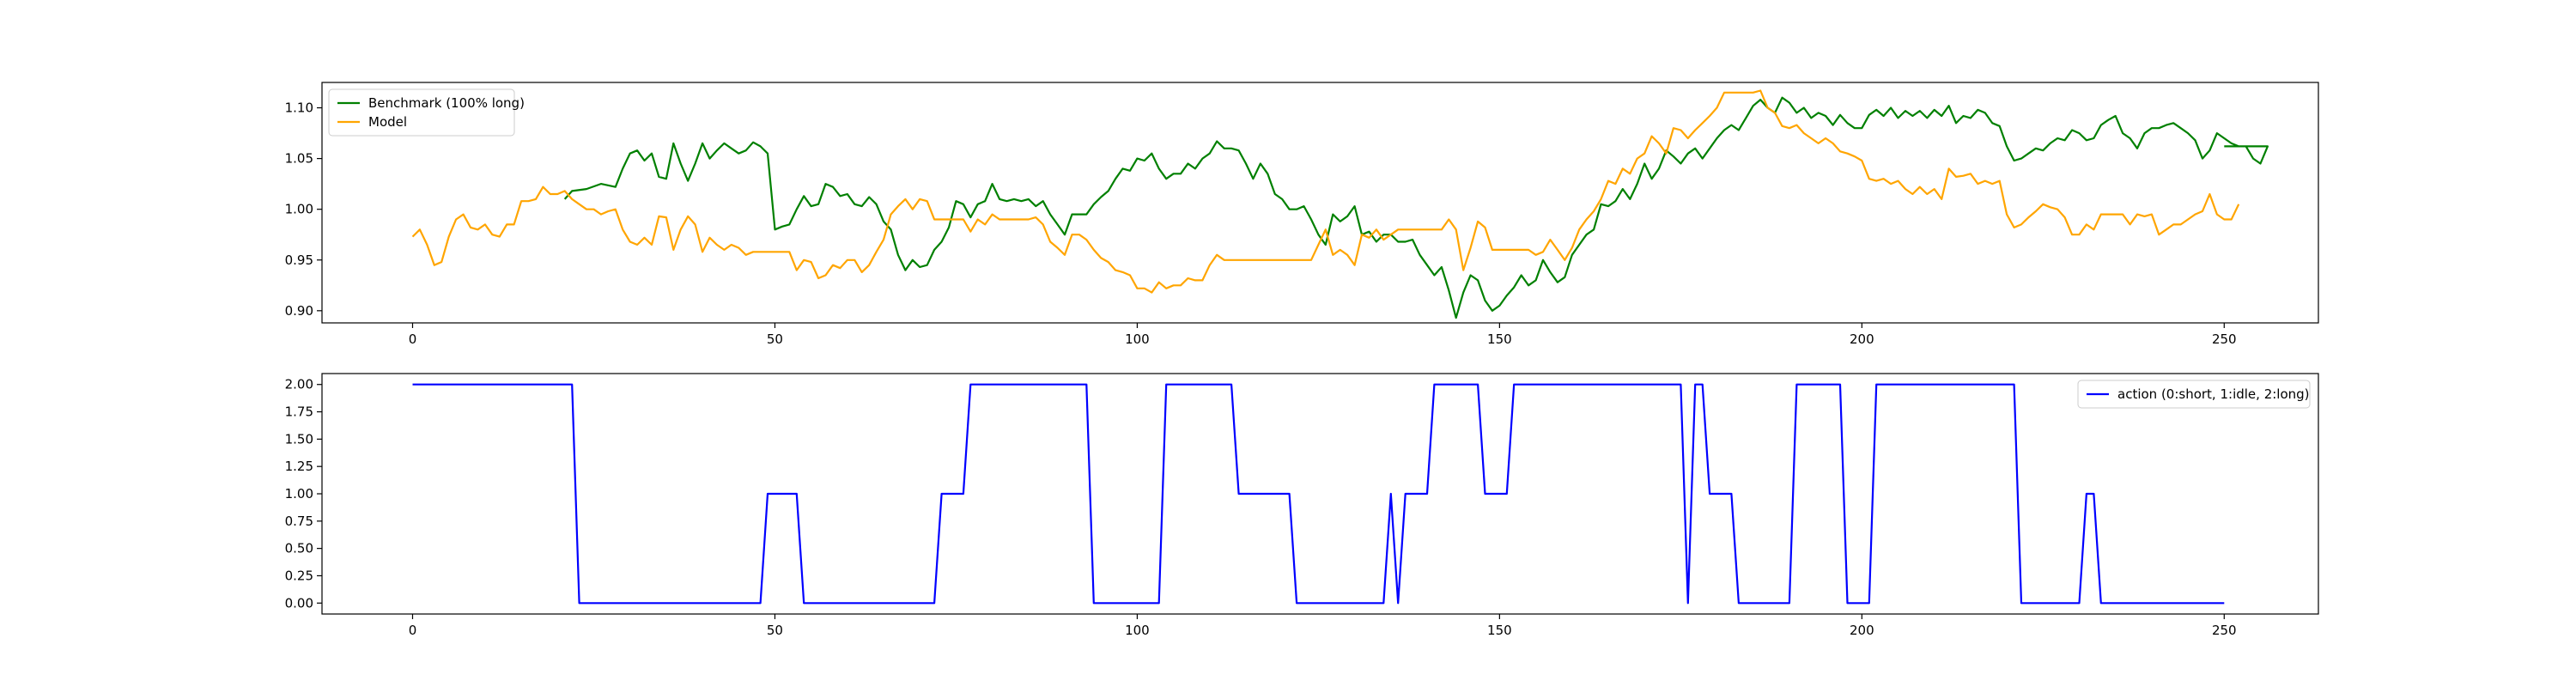 The height and width of the screenshot is (687, 2576). I want to click on y-tick-label: 1.10, so click(299, 108).